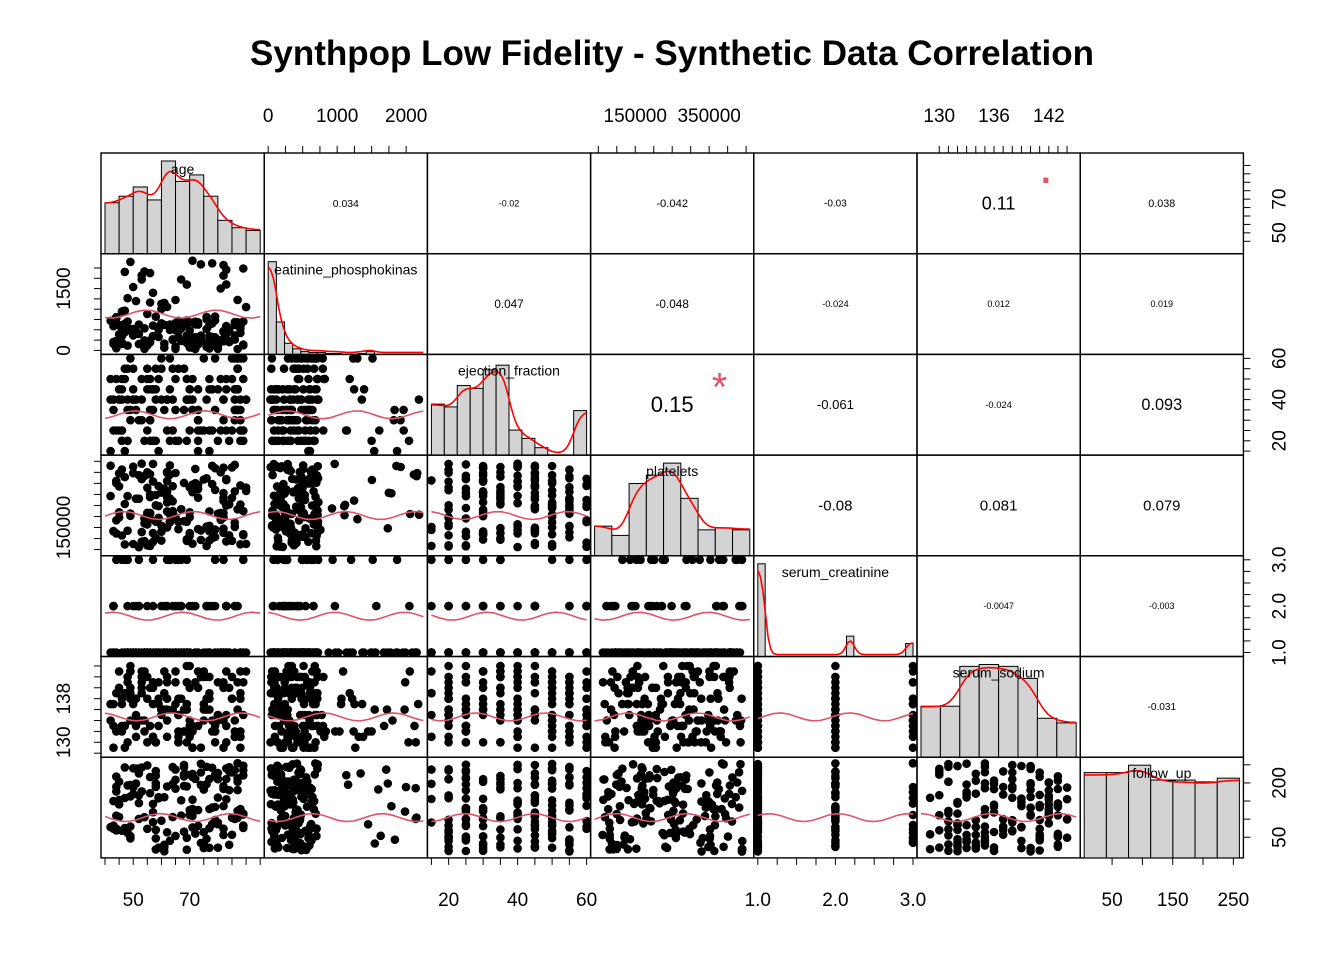 Image resolution: width=1344 pixels, height=960 pixels. I want to click on scatter-points, so click(178, 305).